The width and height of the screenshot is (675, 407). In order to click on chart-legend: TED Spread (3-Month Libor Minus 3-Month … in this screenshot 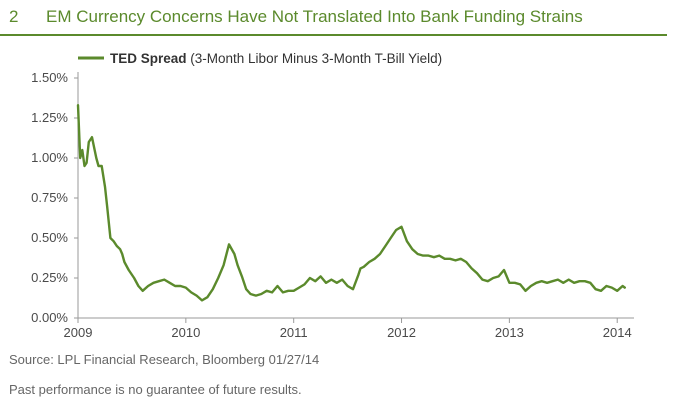, I will do `click(260, 58)`.